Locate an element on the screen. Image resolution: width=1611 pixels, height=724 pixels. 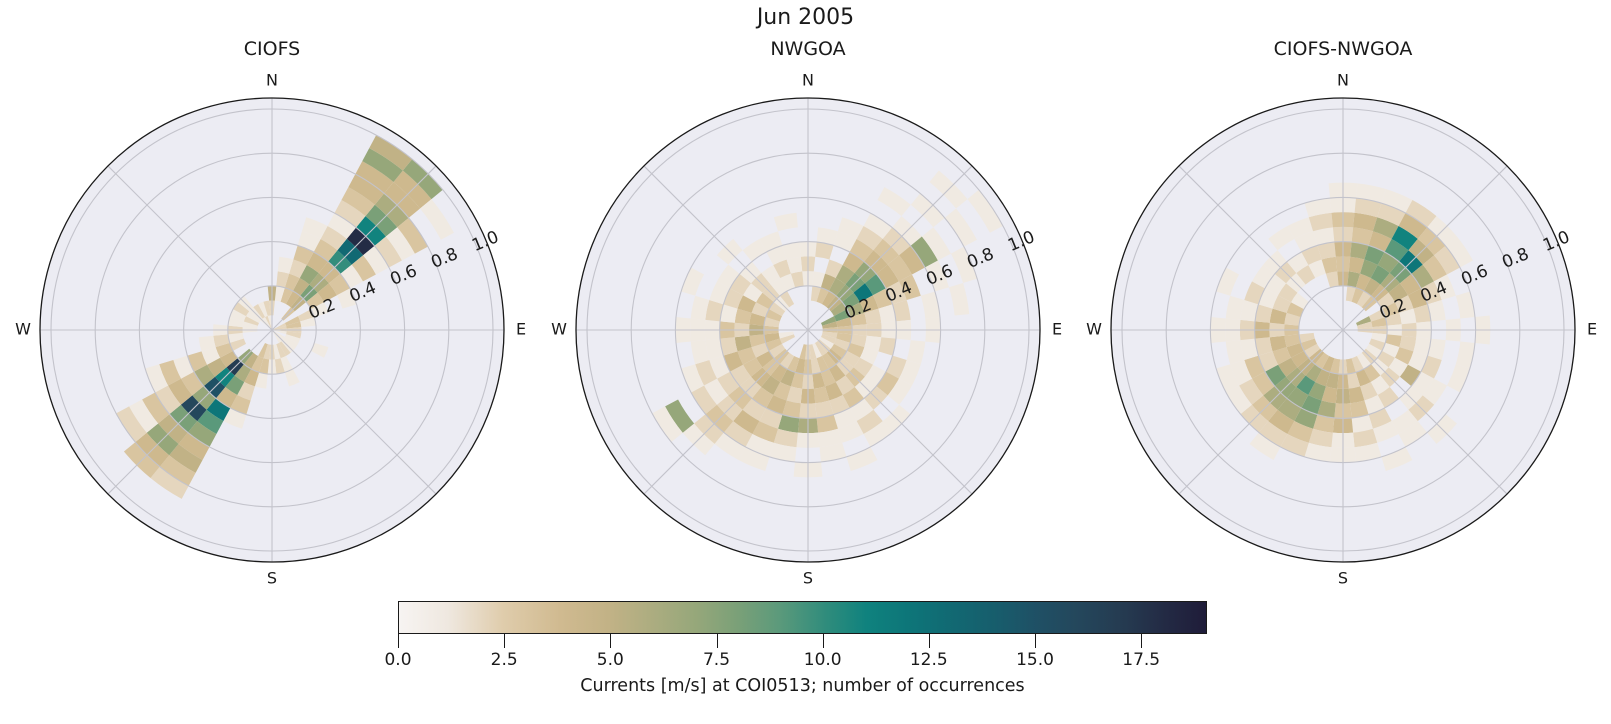
colorbar-tick-label: 0.0 is located at coordinates (398, 660).